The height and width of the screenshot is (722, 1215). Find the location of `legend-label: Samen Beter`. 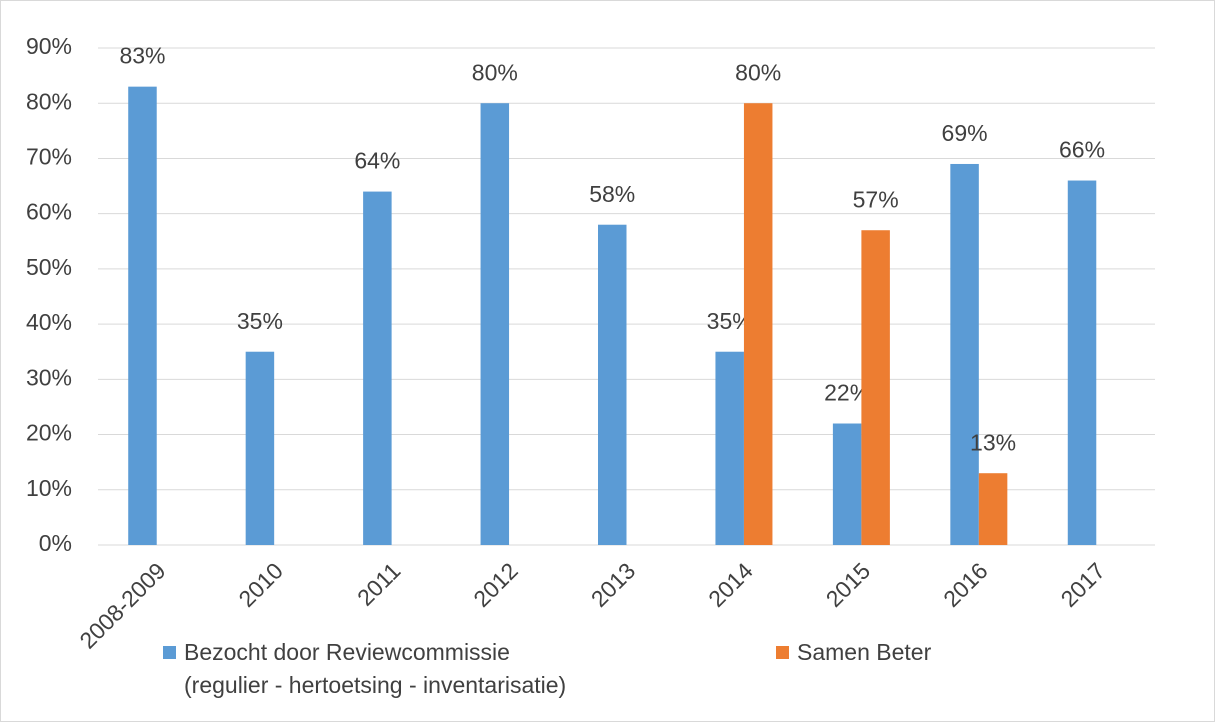

legend-label: Samen Beter is located at coordinates (864, 652).